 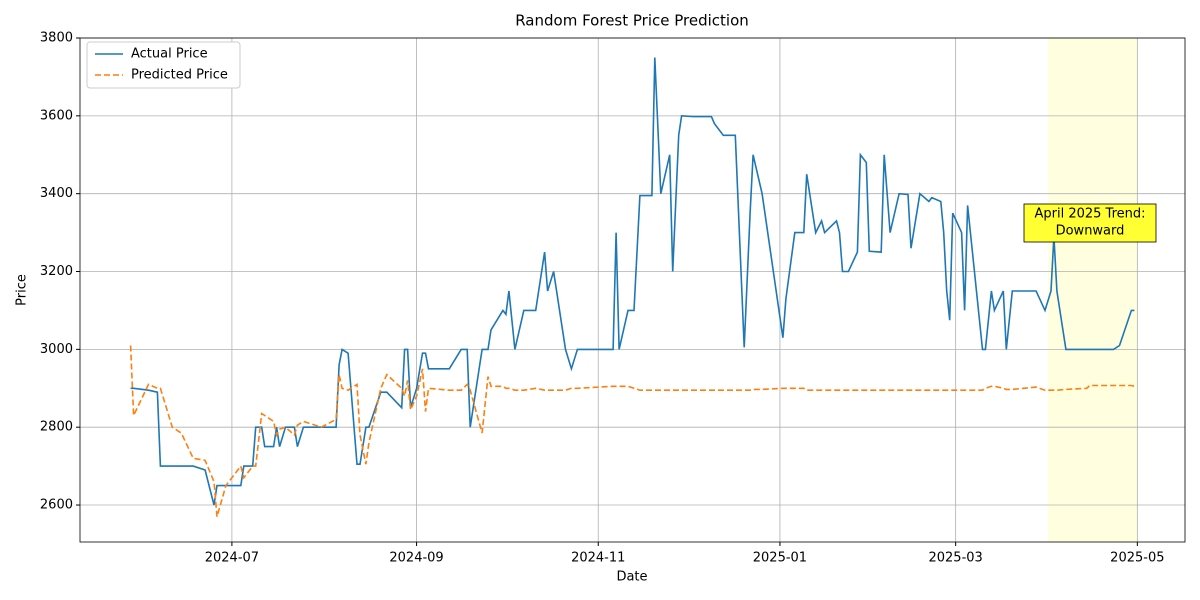 I want to click on legend-label: Actual Price, so click(x=169, y=54).